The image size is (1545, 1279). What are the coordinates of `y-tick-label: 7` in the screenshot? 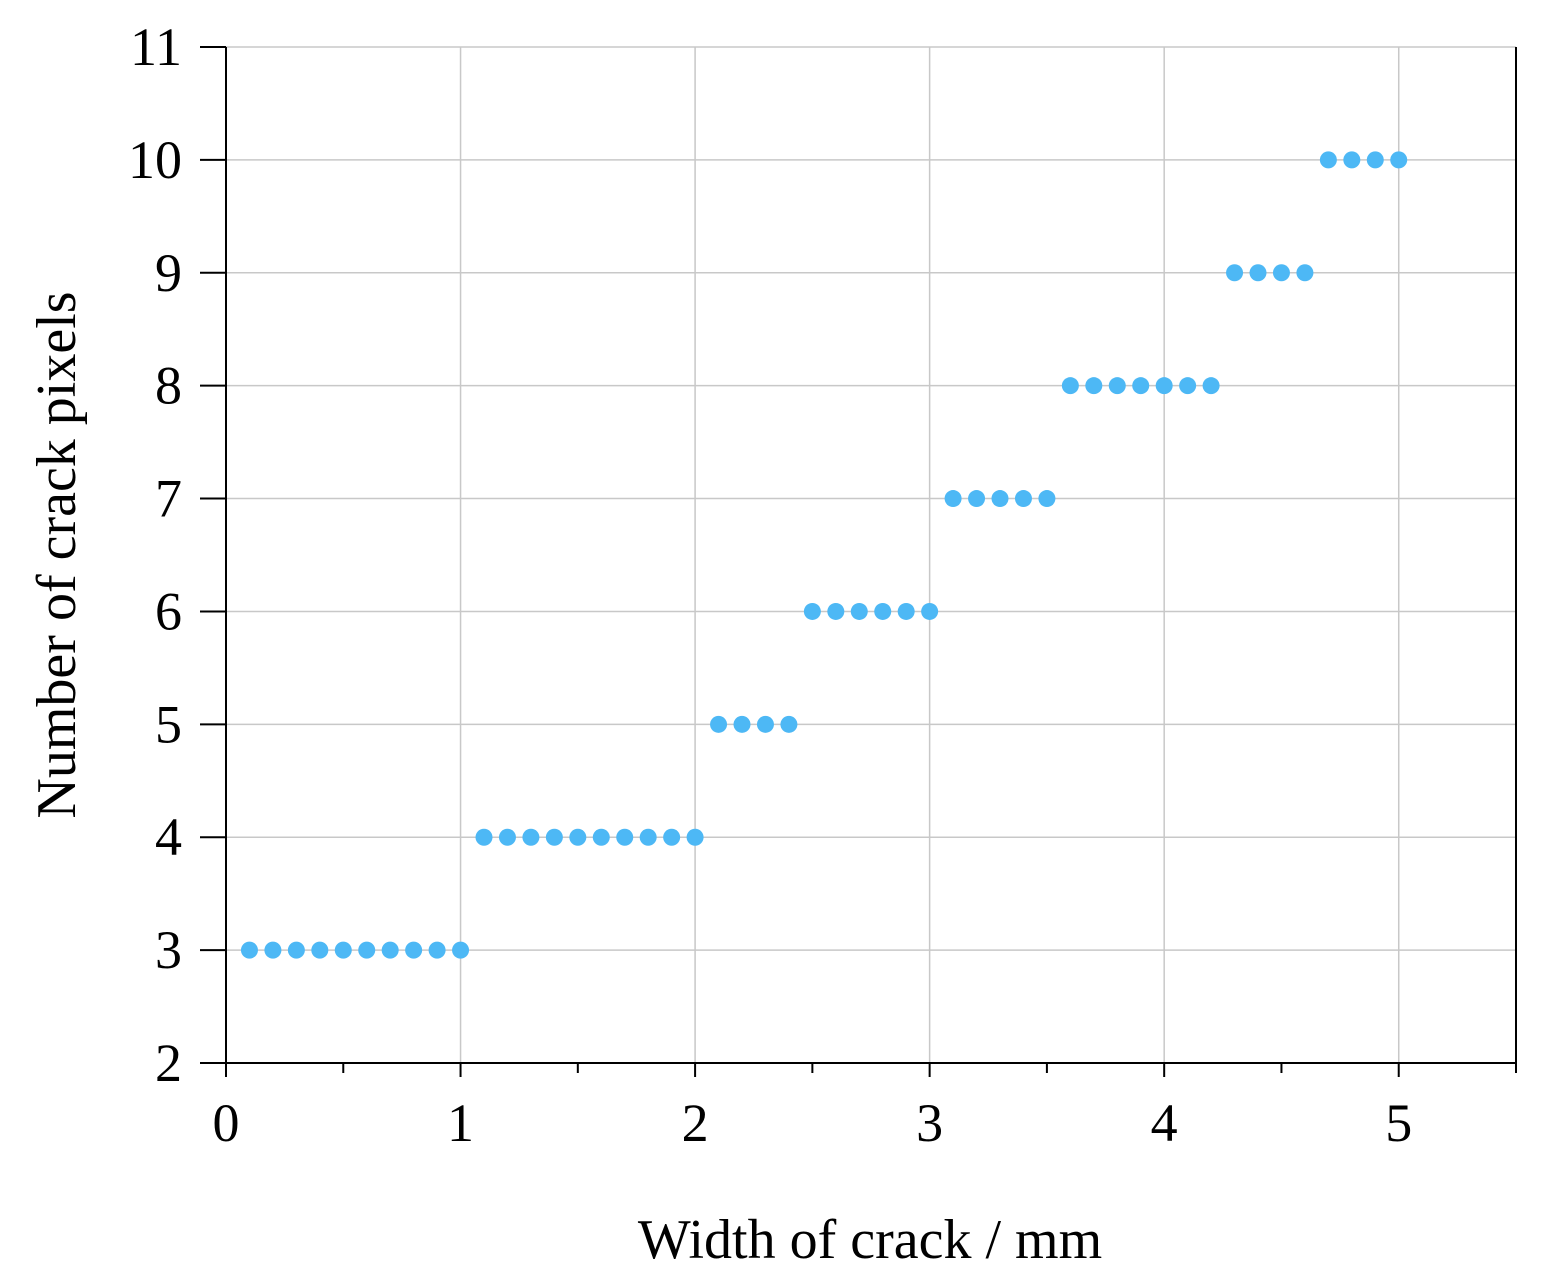 It's located at (168, 499).